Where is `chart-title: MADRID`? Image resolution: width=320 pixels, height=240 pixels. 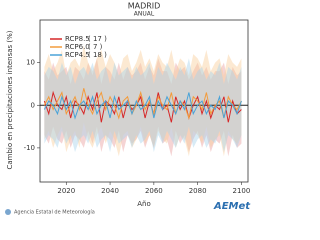 chart-title: MADRID is located at coordinates (144, 6).